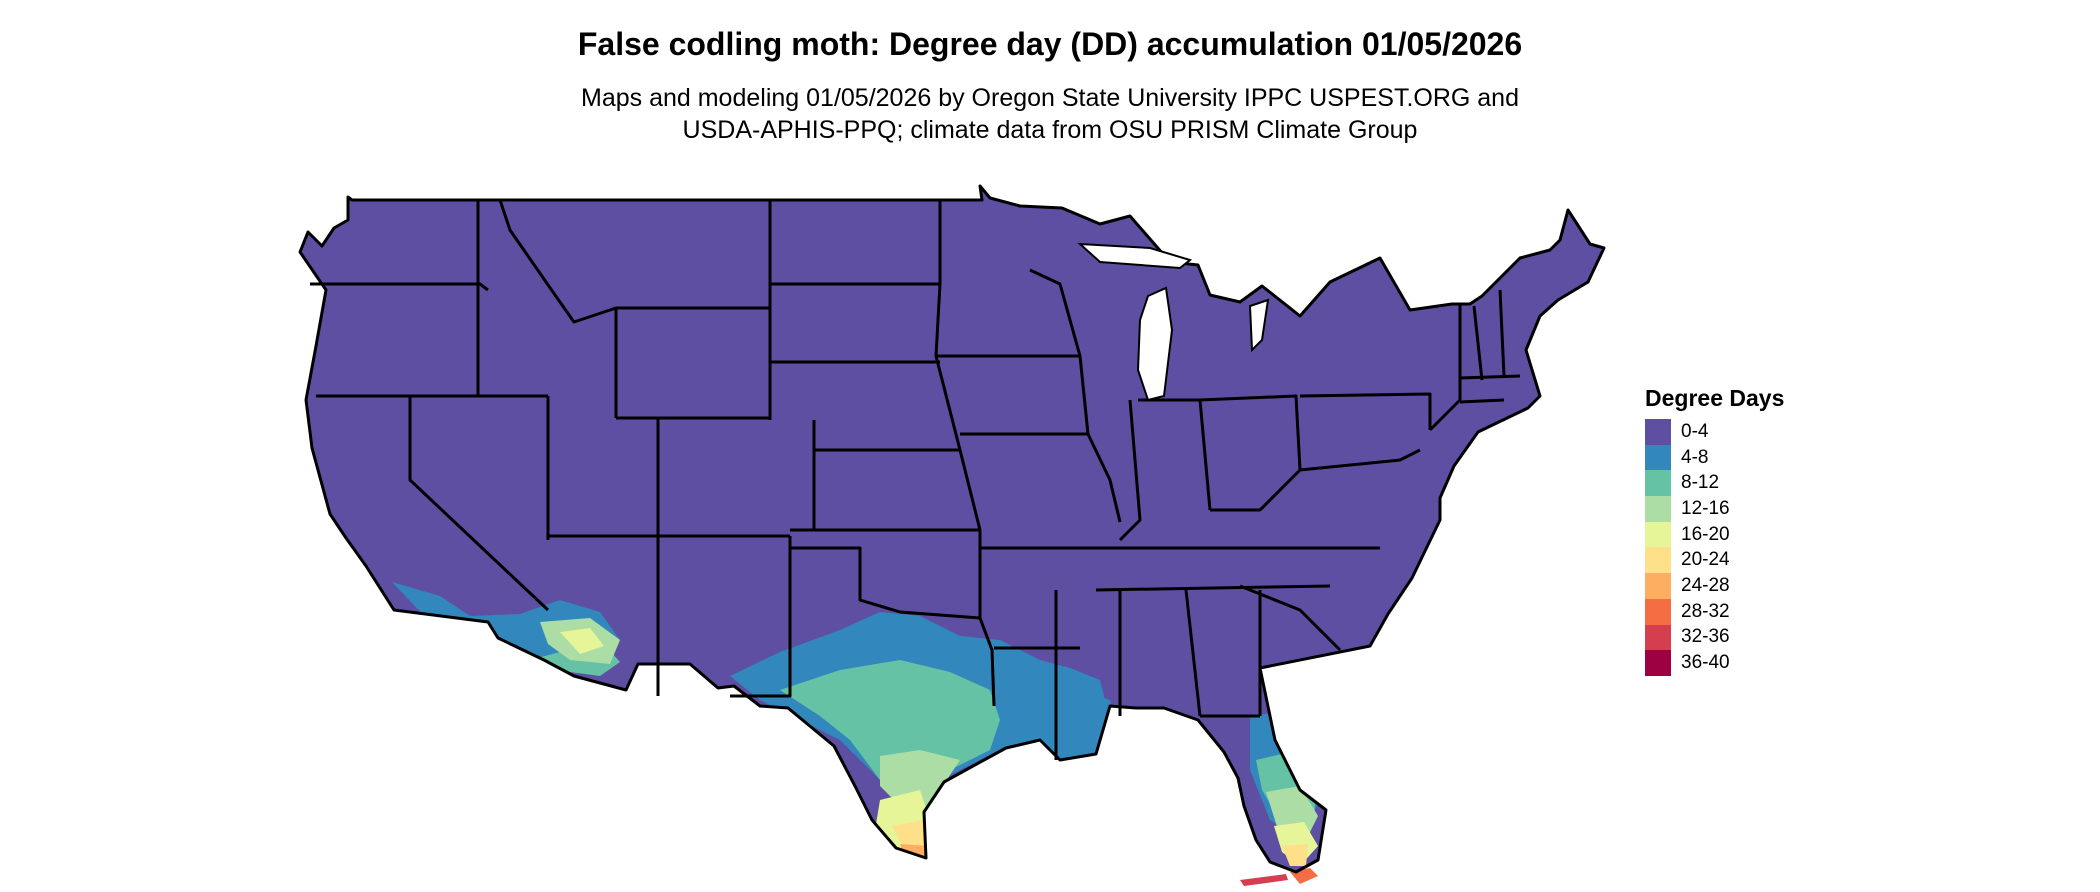  Describe the element at coordinates (1705, 535) in the screenshot. I see `legend-label: 16-20` at that location.